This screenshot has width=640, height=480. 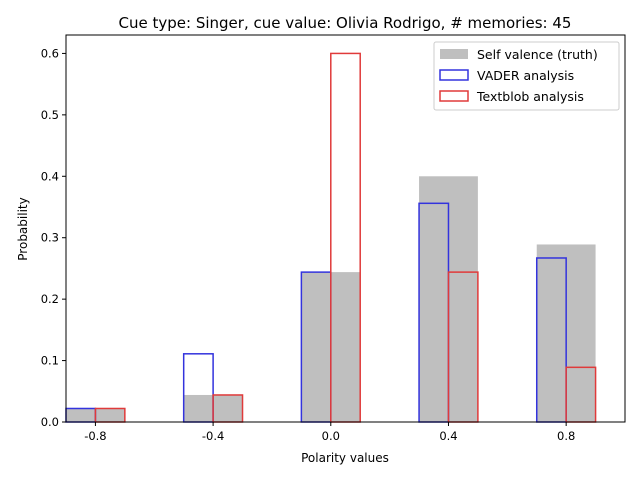 I want to click on x-tick-label: -0.8, so click(x=95, y=436).